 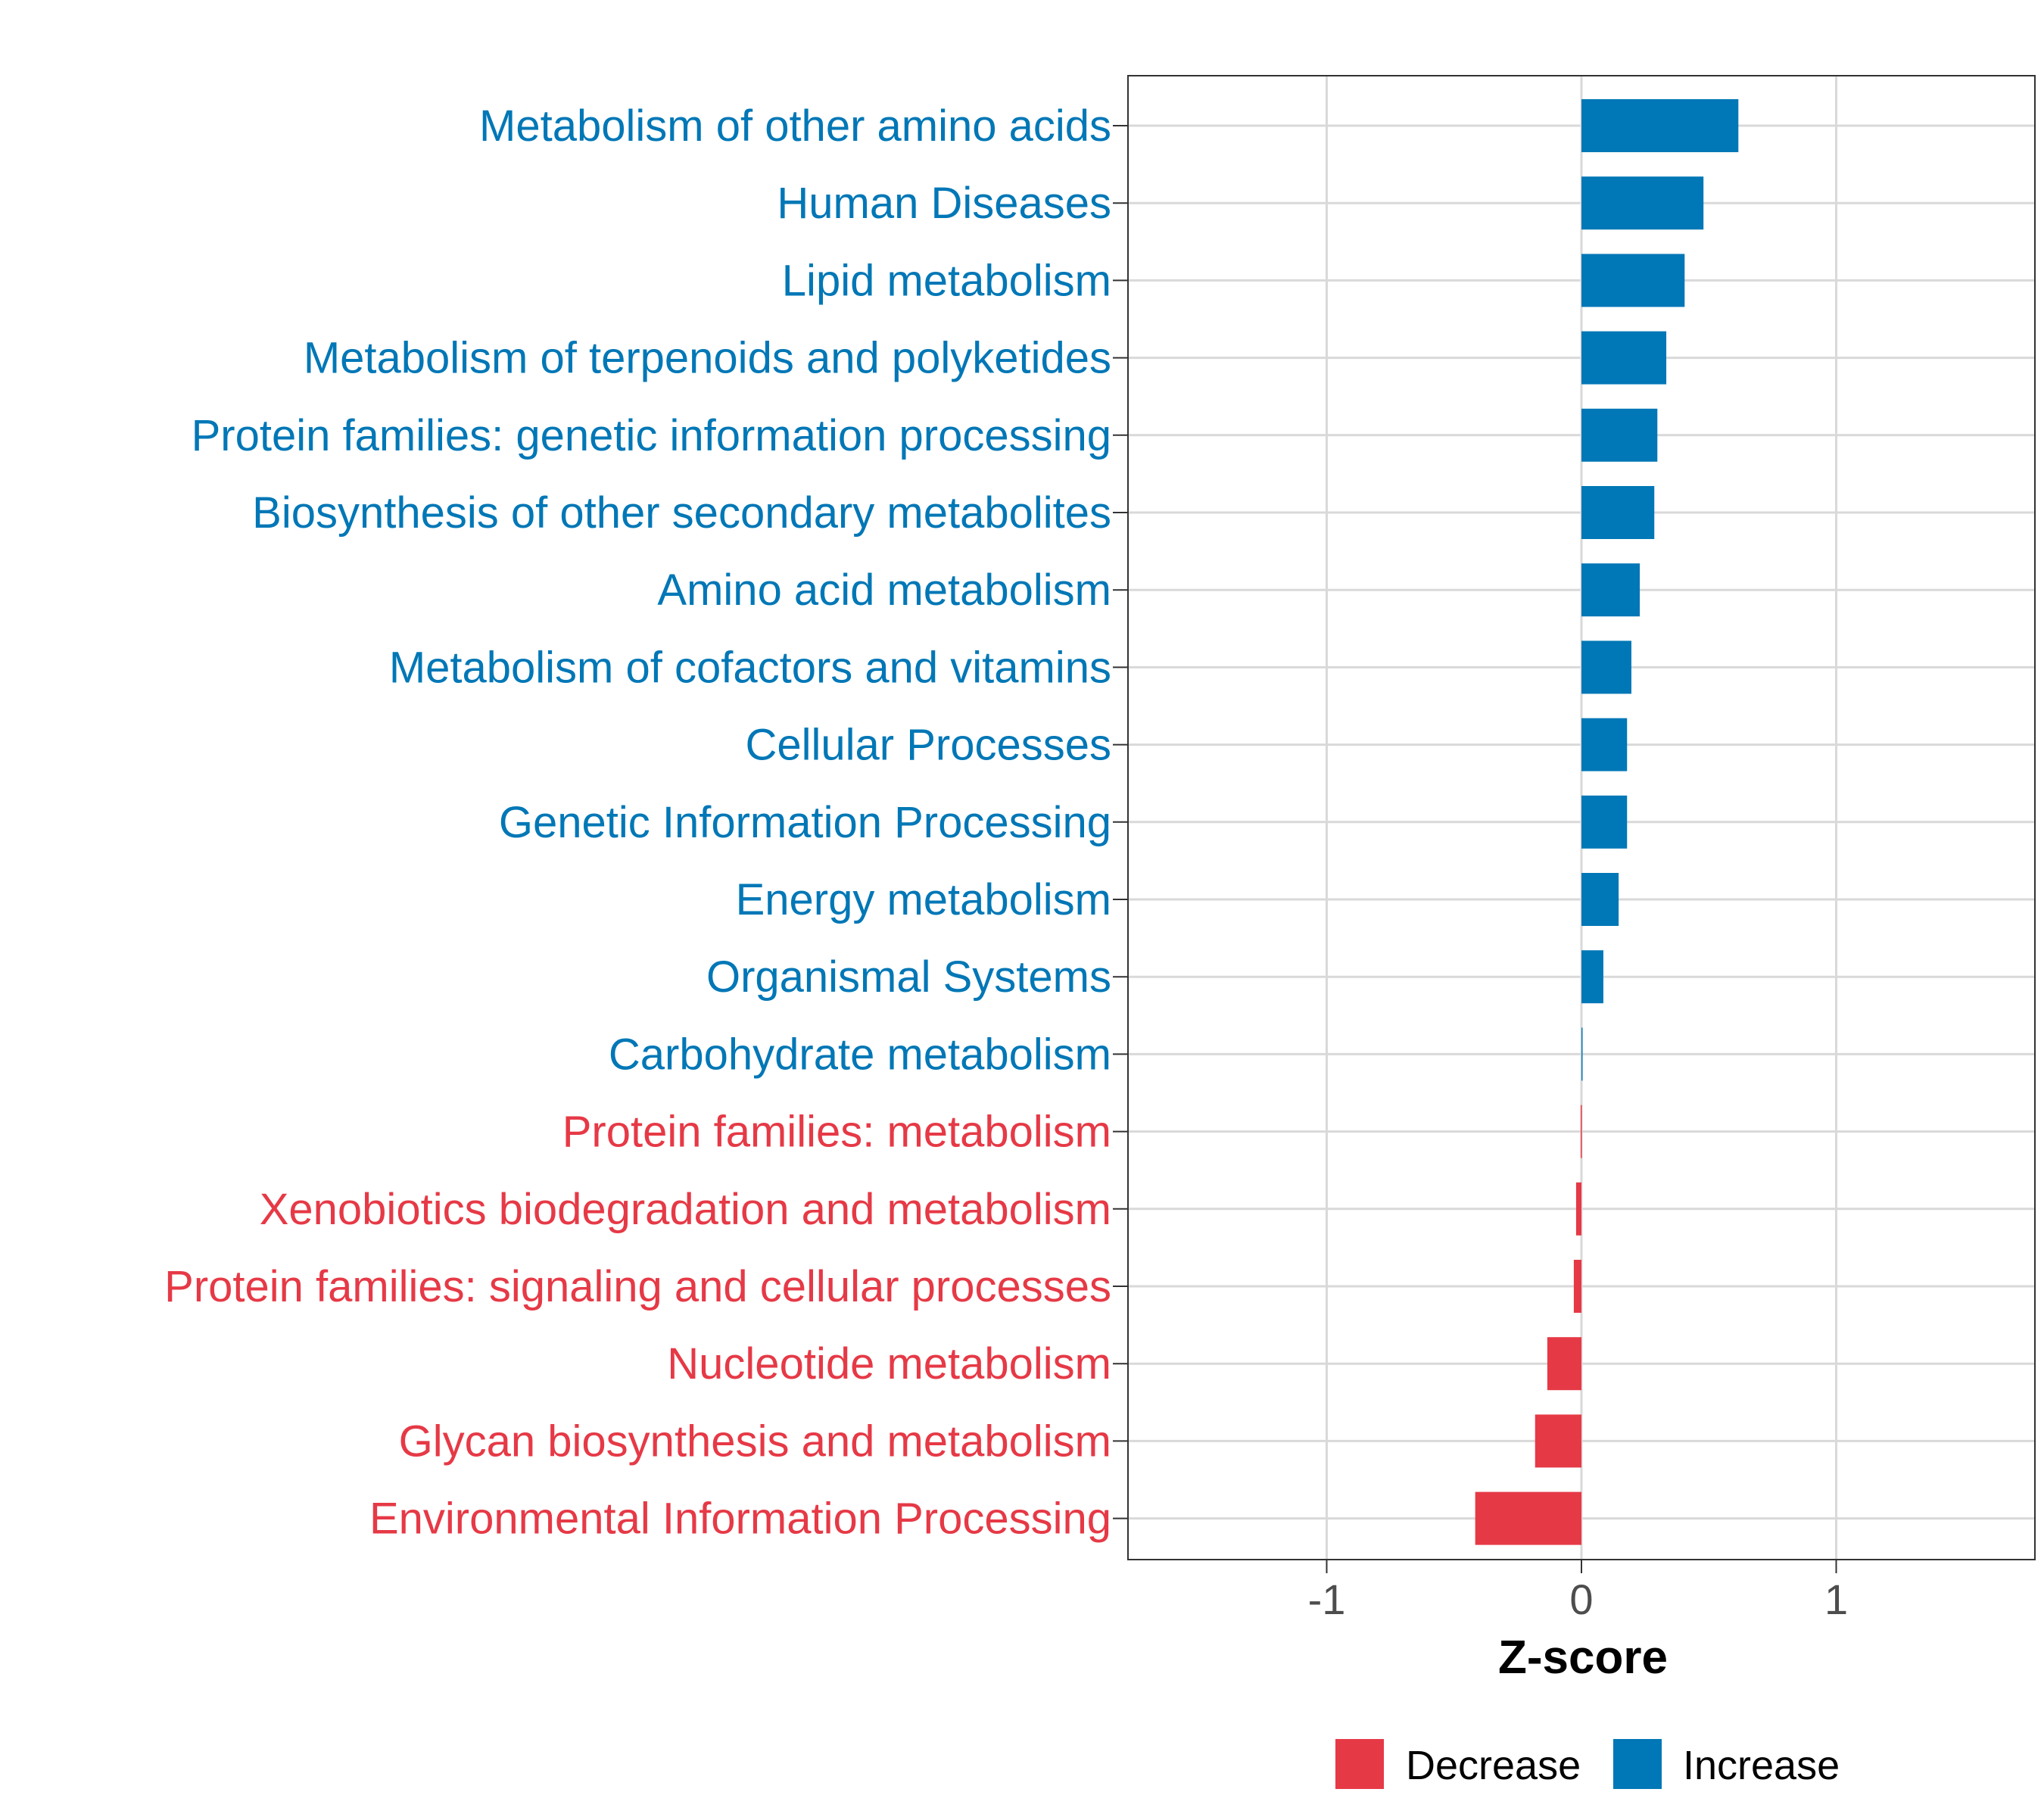 I want to click on bars, so click(x=1607, y=822).